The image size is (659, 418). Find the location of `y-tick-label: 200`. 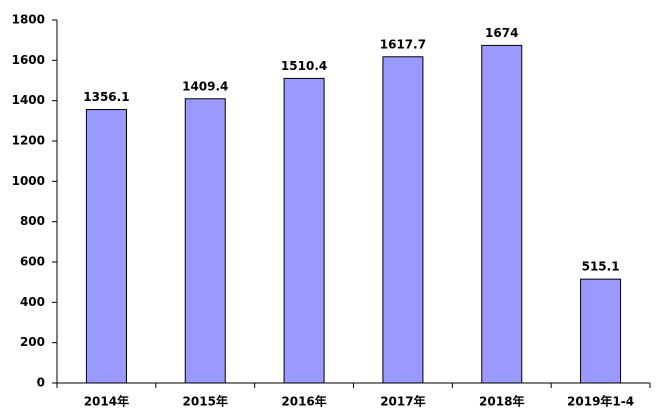

y-tick-label: 200 is located at coordinates (32, 342).